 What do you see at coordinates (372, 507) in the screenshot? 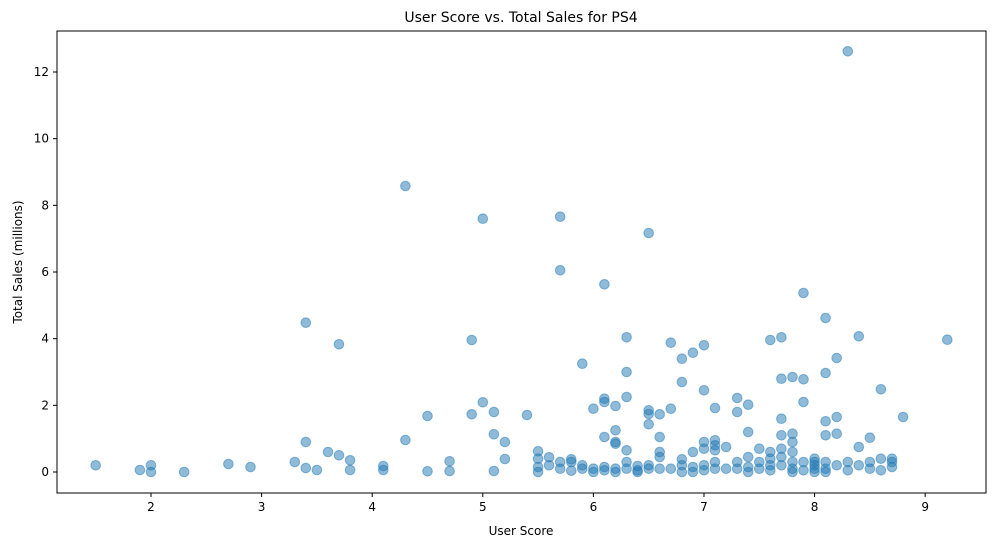
I see `x-tick-label: 4` at bounding box center [372, 507].